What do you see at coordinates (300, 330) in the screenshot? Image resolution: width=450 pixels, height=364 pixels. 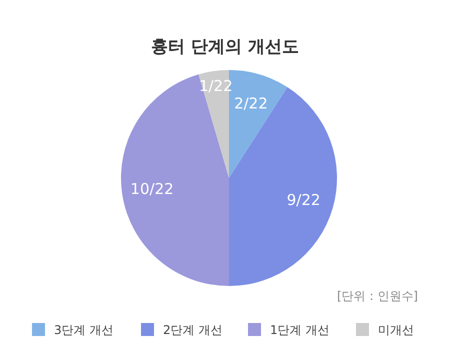 I see `legend-label: 1단계 개선` at bounding box center [300, 330].